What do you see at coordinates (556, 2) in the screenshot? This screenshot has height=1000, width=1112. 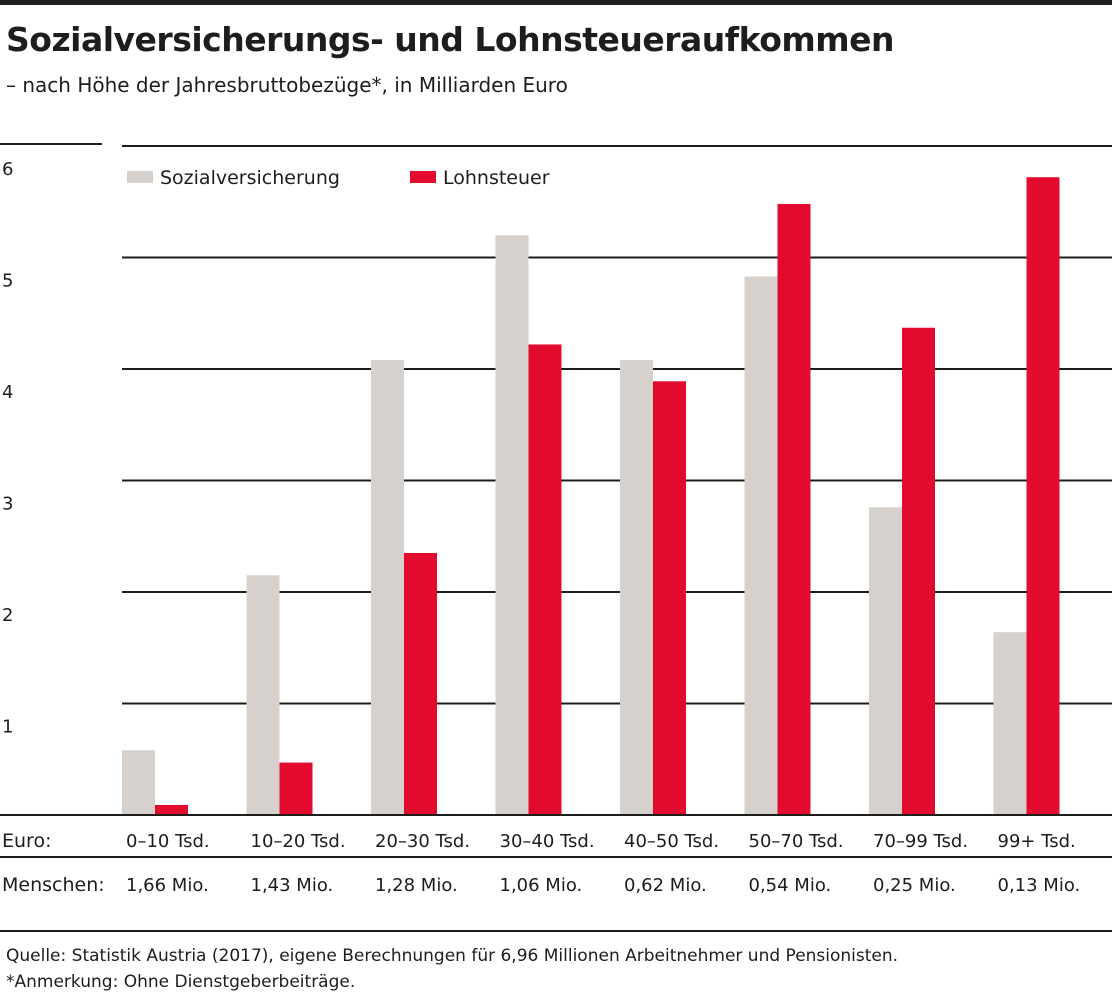 I see `top-rule` at bounding box center [556, 2].